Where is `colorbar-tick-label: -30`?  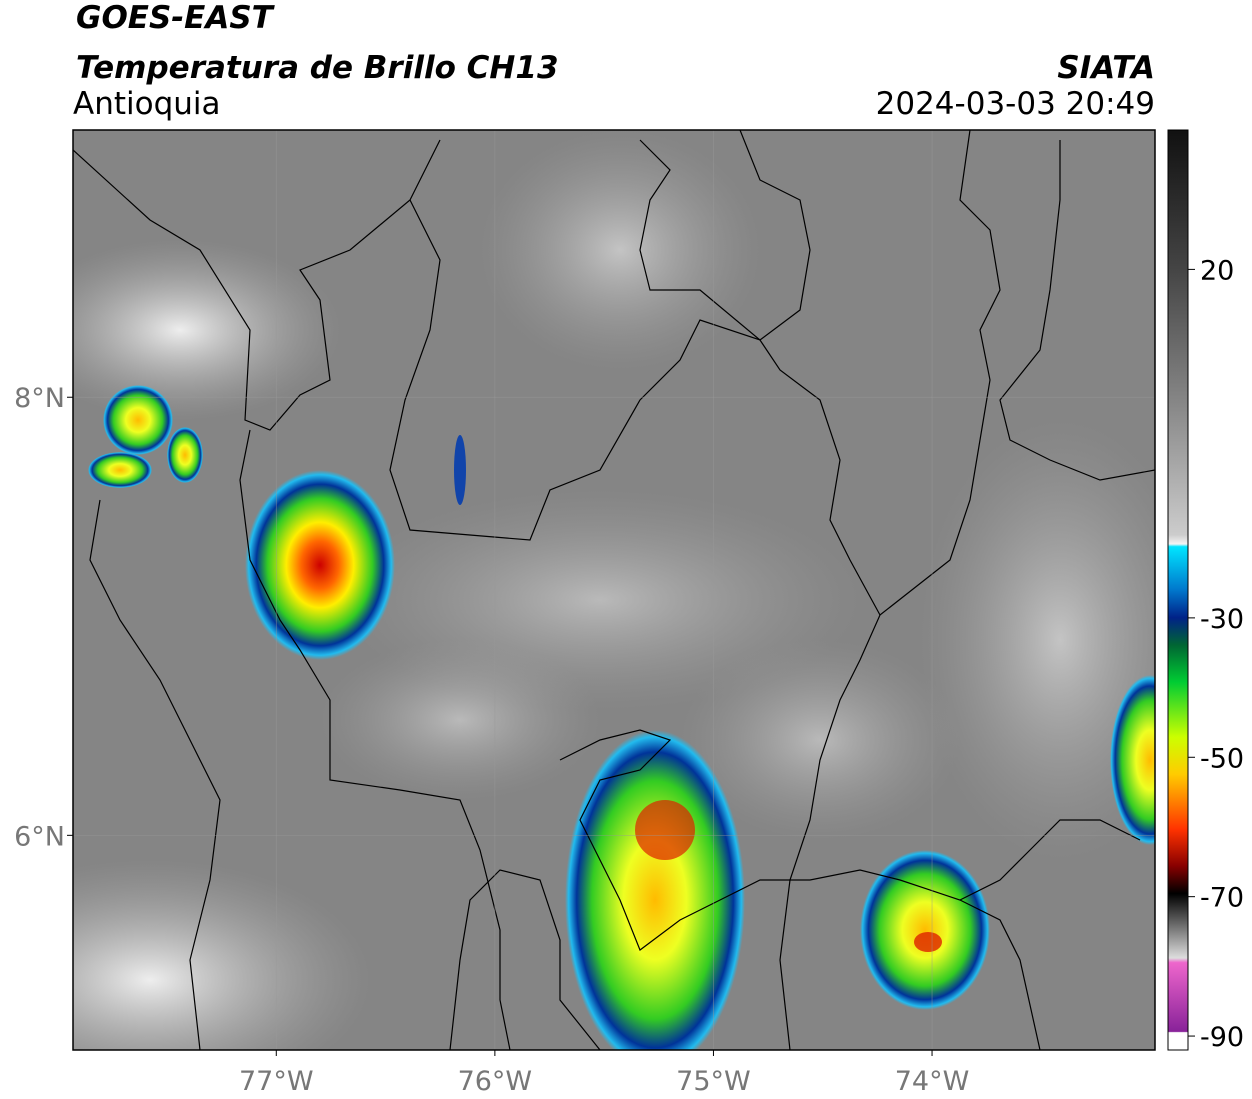 colorbar-tick-label: -30 is located at coordinates (1222, 619).